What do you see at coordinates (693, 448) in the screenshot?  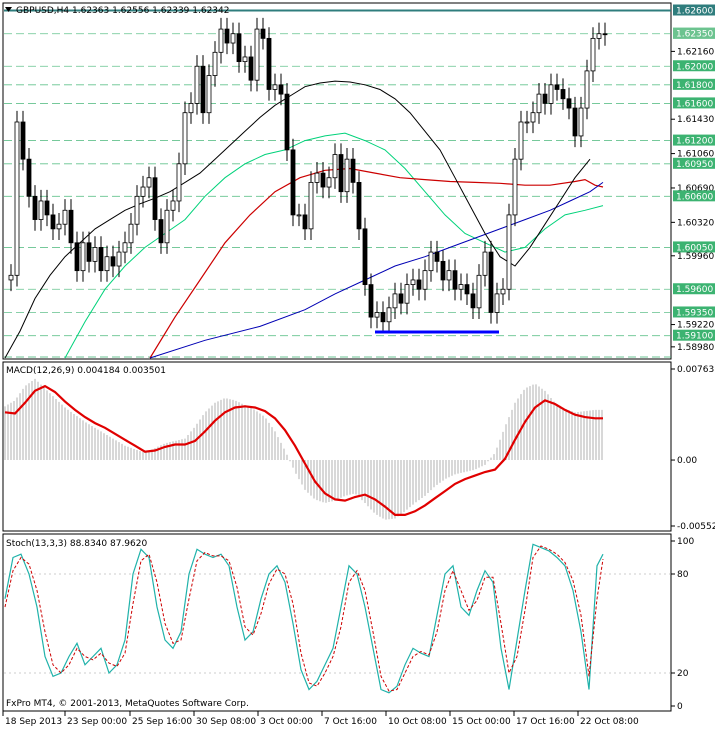 I see `macd-axis: 0.00763 0.00 -0.005528` at bounding box center [693, 448].